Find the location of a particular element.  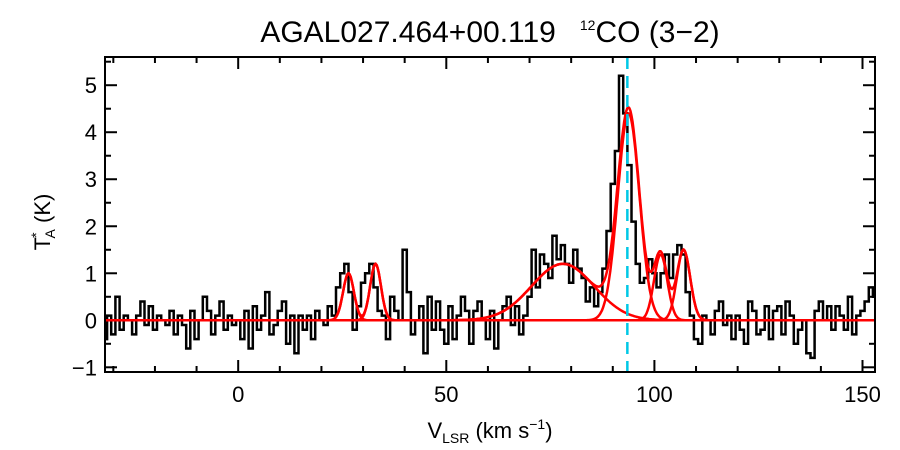

title-isotope: 12 is located at coordinates (588, 25).